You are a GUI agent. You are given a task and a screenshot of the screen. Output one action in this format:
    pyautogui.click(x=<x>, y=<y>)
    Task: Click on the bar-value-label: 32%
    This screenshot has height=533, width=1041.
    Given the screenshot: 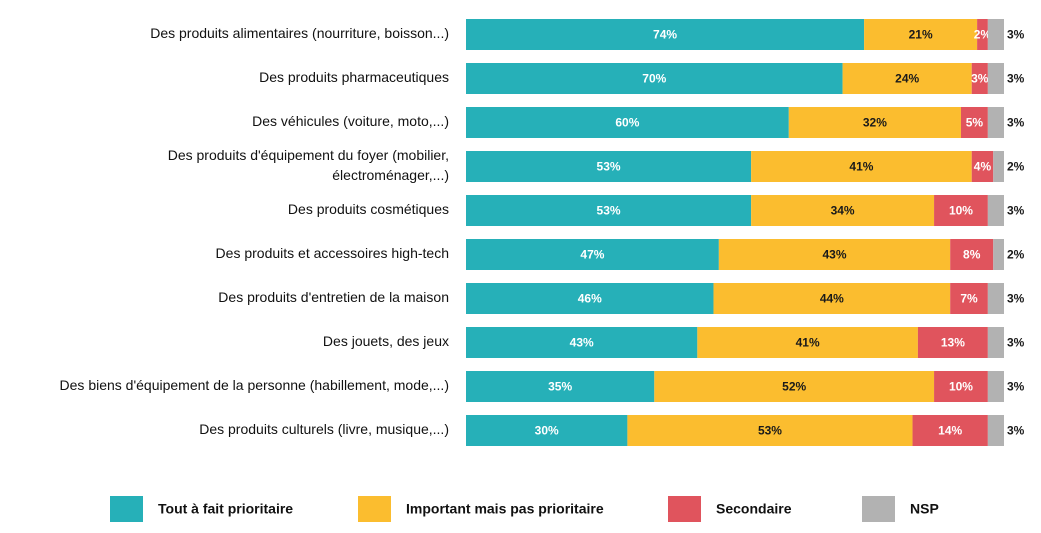 What is the action you would take?
    pyautogui.click(x=875, y=123)
    